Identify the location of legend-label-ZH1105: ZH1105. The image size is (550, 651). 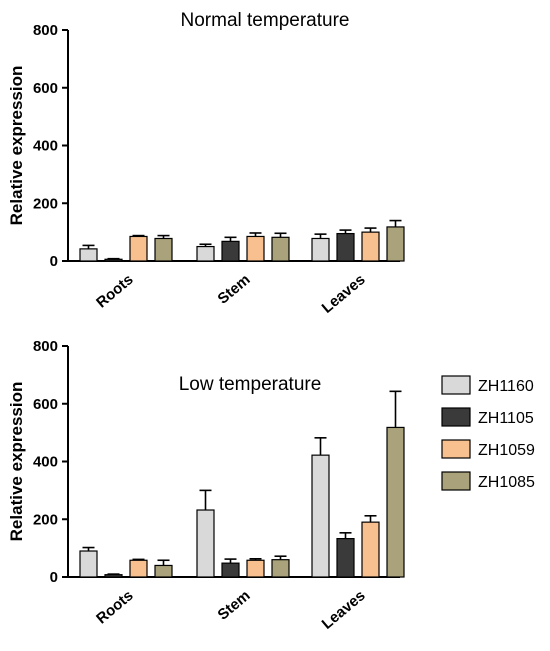
(506, 418).